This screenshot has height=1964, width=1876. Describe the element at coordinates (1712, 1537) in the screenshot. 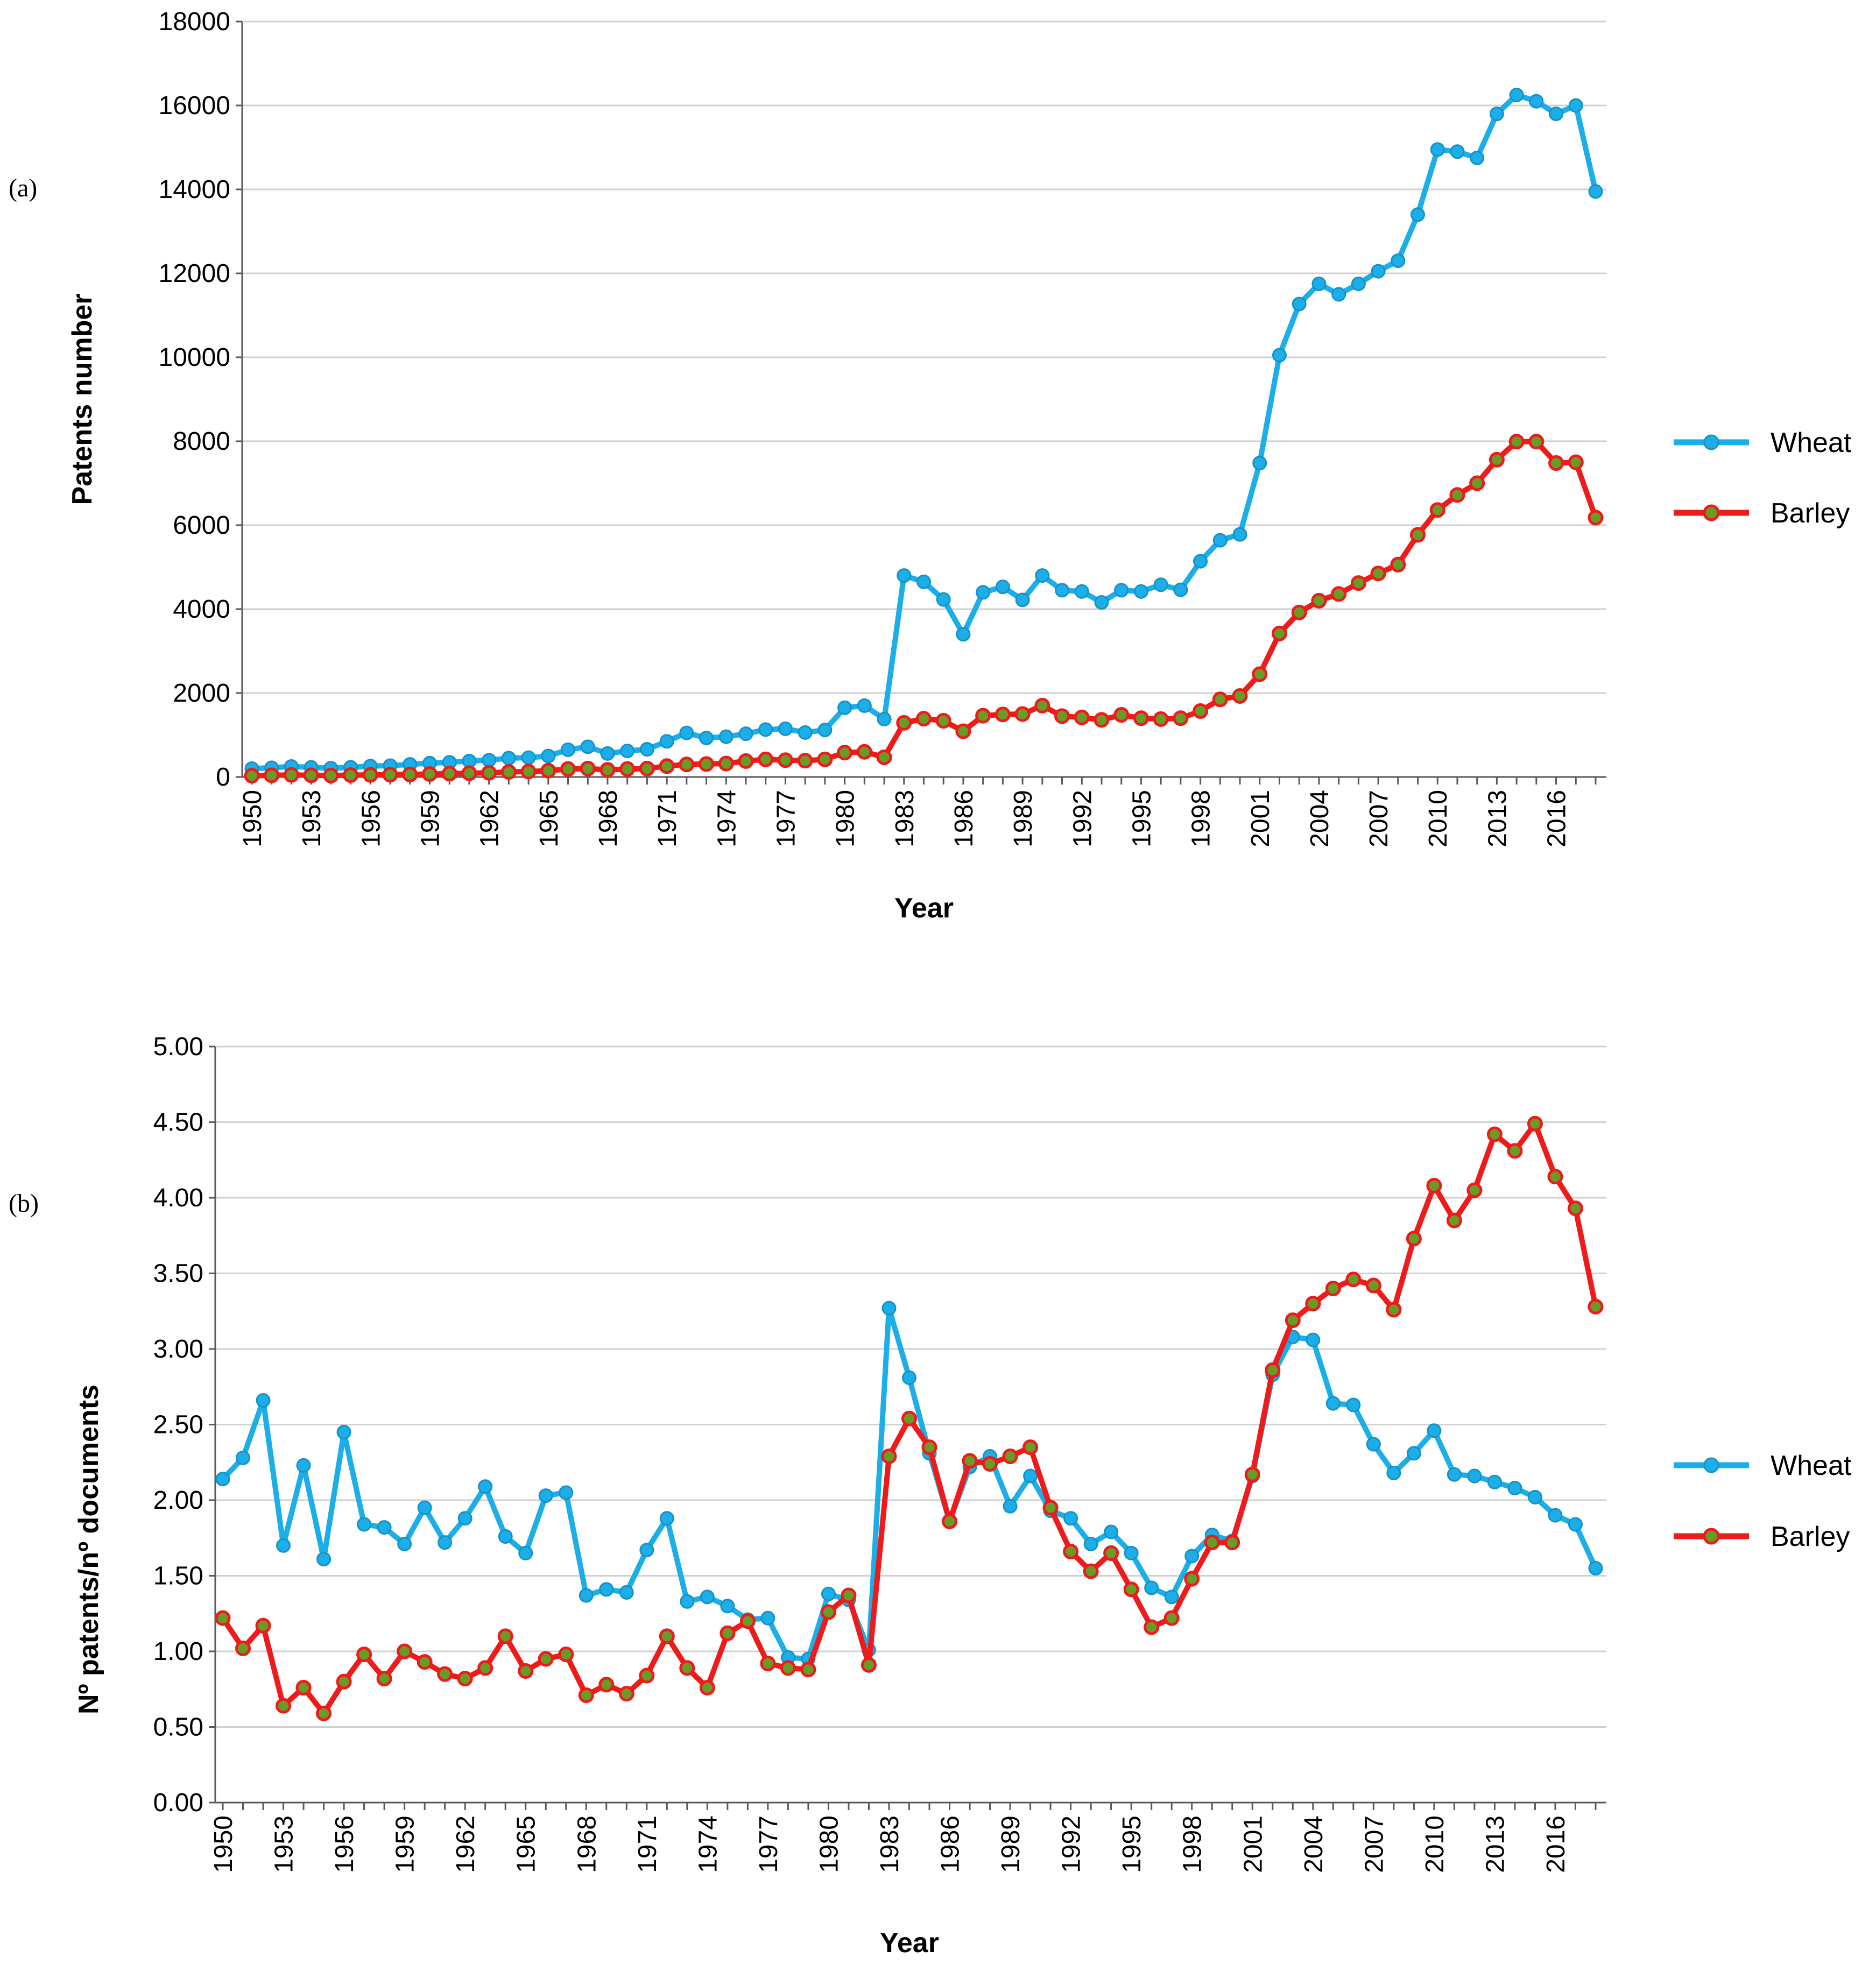

I see `legend-barley-marker-b` at that location.